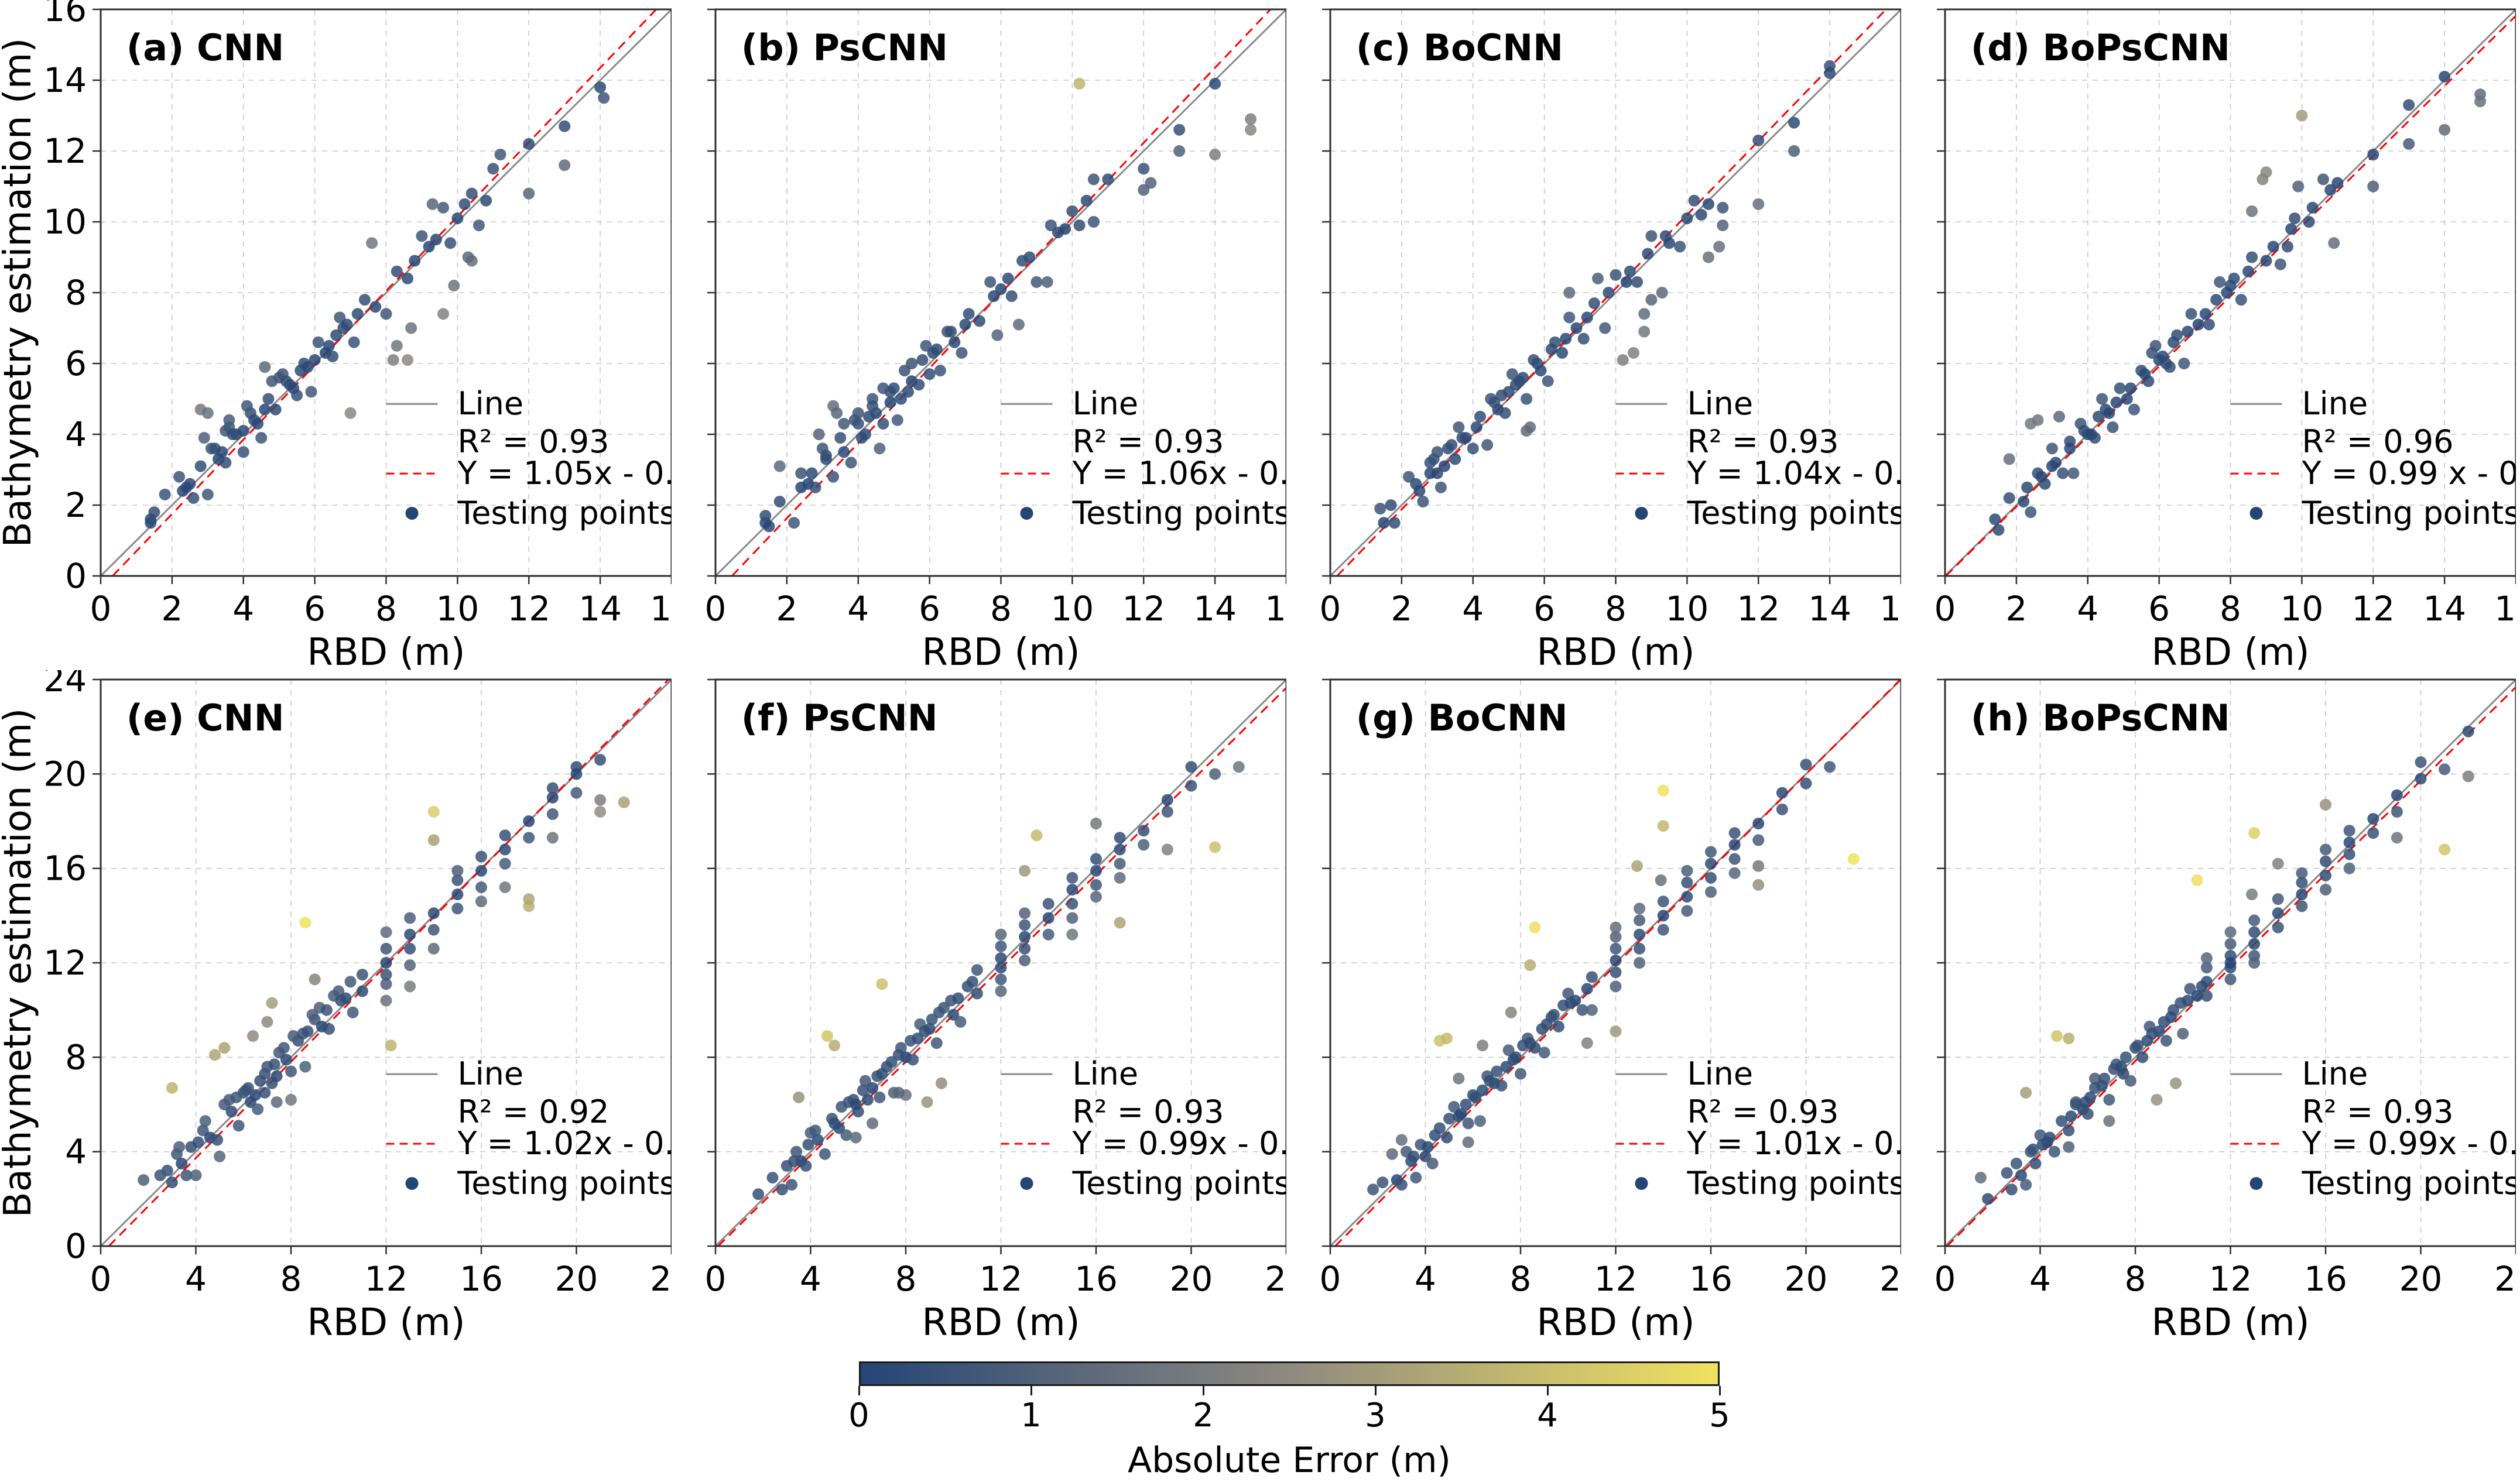 Image resolution: width=2520 pixels, height=1482 pixels. I want to click on colorbar-tick, so click(1720, 1390).